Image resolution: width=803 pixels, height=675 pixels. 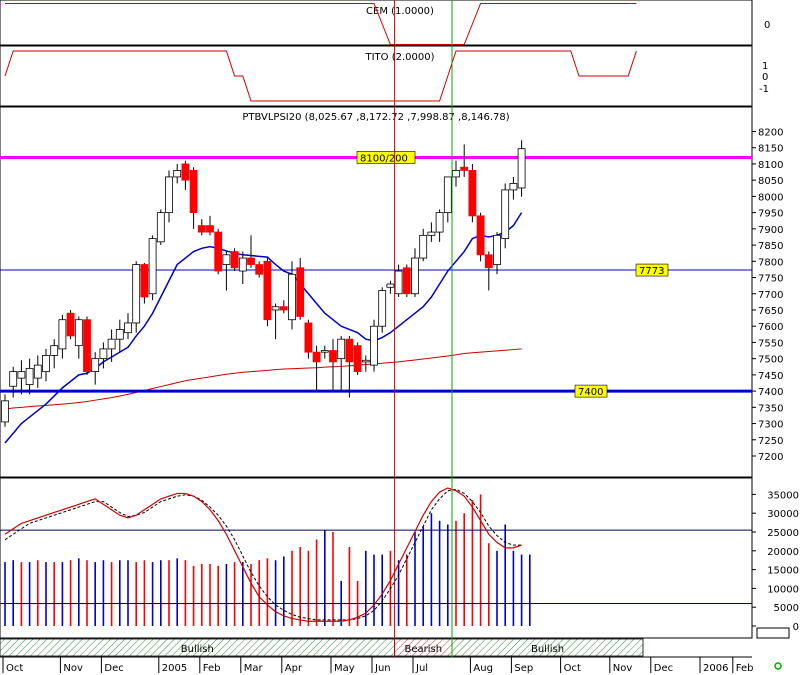 What do you see at coordinates (770, 214) in the screenshot?
I see `price-tick-label: 7950` at bounding box center [770, 214].